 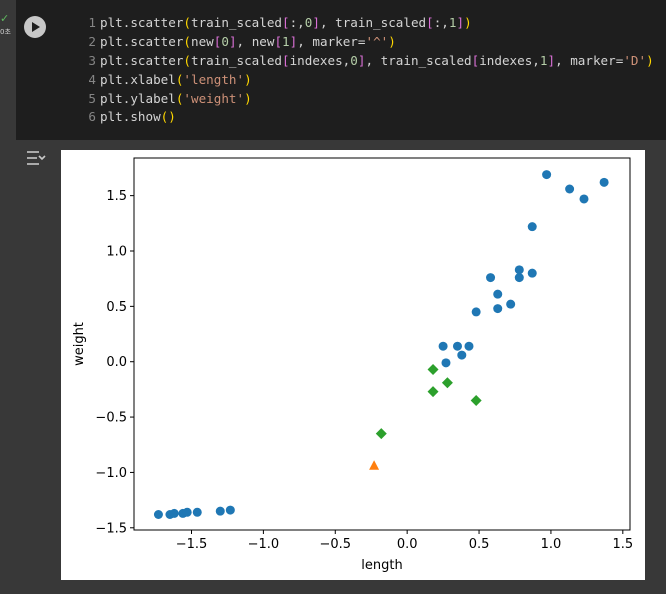 I want to click on code-token: :,, so click(x=441, y=22).